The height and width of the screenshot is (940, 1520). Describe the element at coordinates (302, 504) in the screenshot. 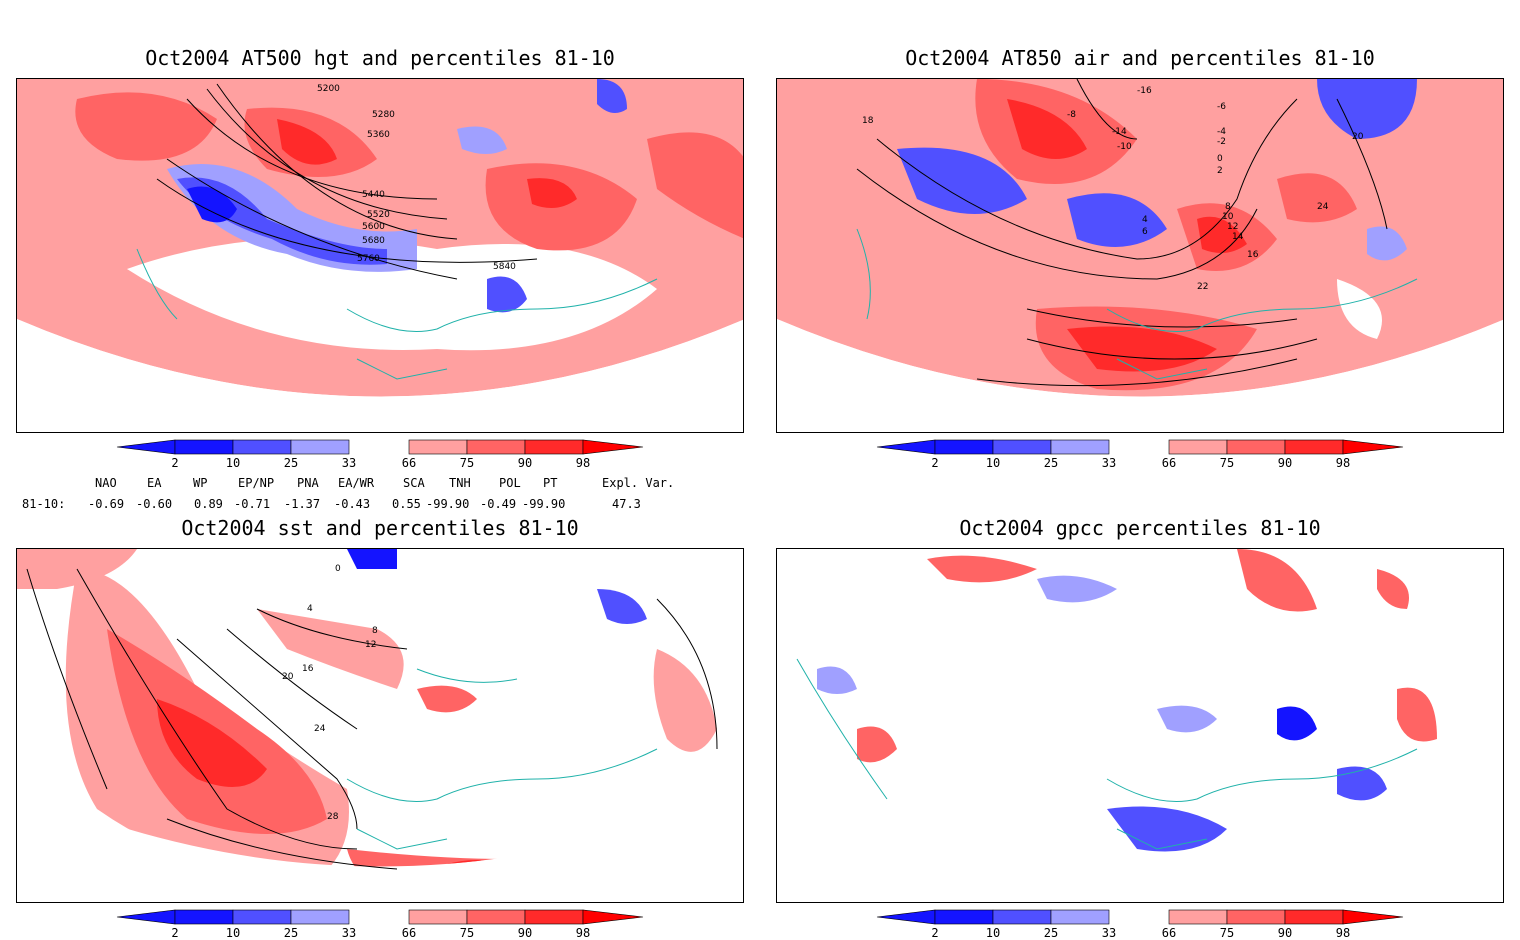

I see `index-value: -1.37` at that location.